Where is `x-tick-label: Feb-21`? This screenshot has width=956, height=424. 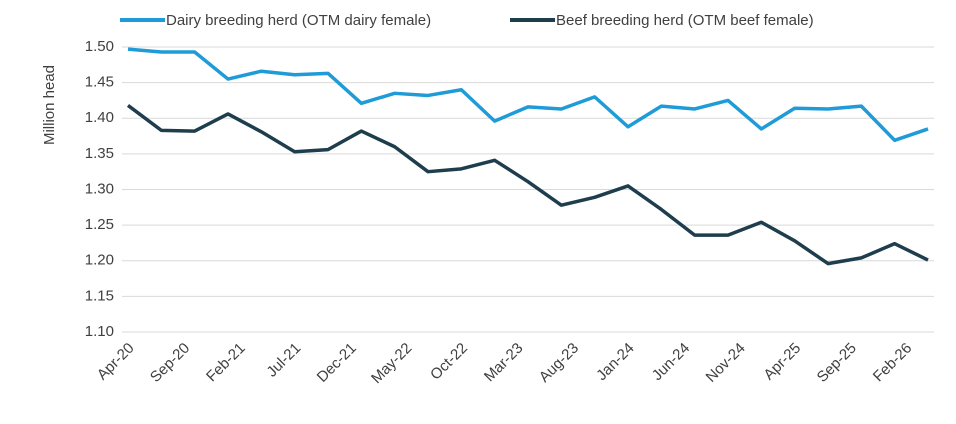 x-tick-label: Feb-21 is located at coordinates (226, 363).